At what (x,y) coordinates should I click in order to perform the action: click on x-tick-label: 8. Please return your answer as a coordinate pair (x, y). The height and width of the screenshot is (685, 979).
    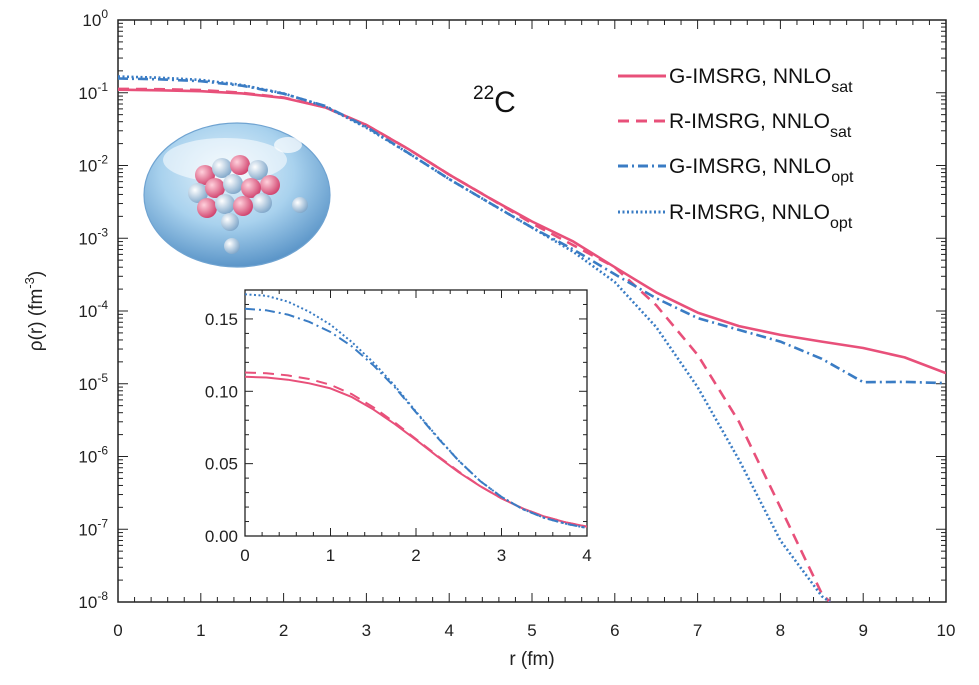
    Looking at the image, I should click on (780, 630).